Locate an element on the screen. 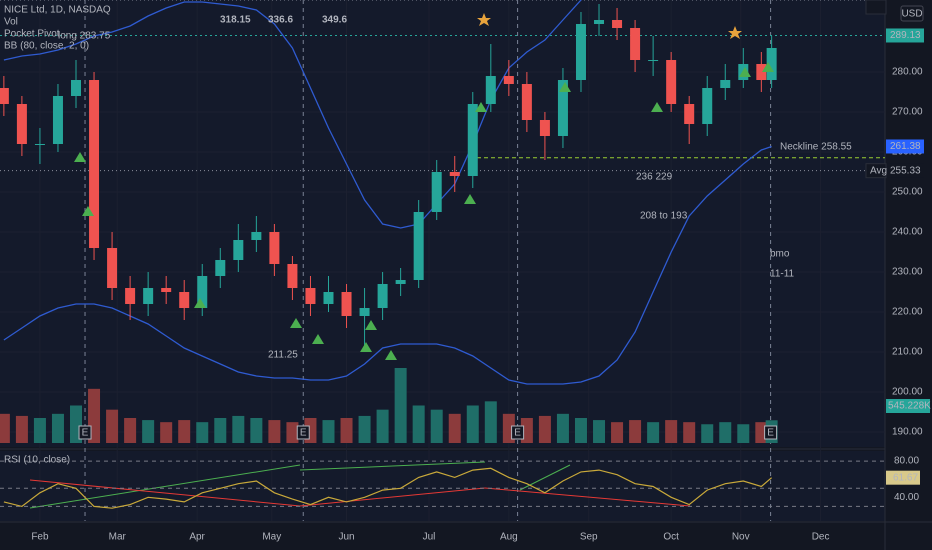  price-tag-label: 255.33 is located at coordinates (905, 170).